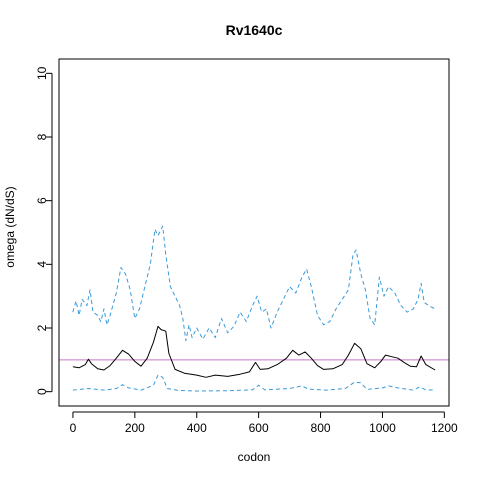 This screenshot has width=480, height=480. I want to click on x-tick-label: 200, so click(135, 428).